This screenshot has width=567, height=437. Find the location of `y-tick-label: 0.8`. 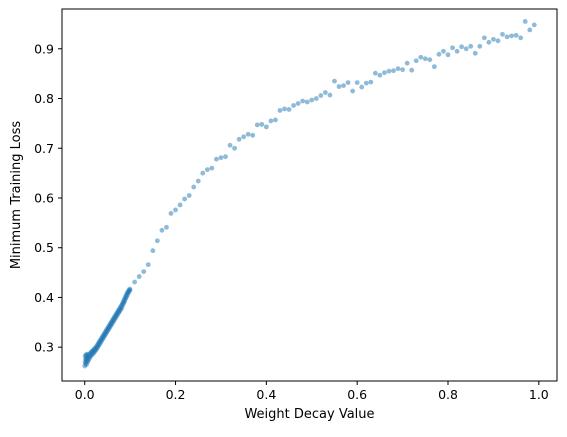

y-tick-label: 0.8 is located at coordinates (44, 98).